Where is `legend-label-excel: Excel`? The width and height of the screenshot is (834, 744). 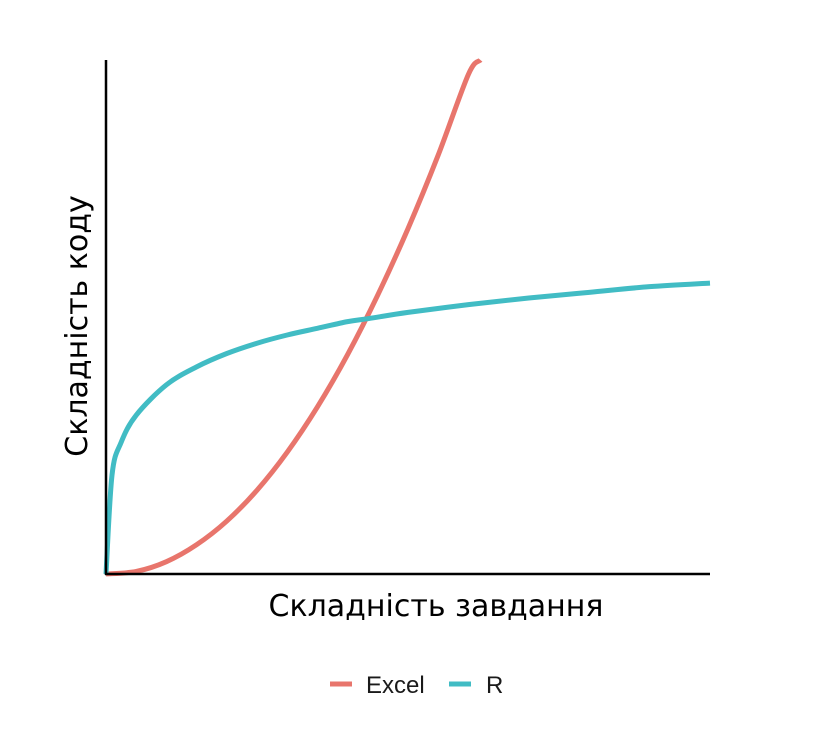 legend-label-excel: Excel is located at coordinates (395, 685).